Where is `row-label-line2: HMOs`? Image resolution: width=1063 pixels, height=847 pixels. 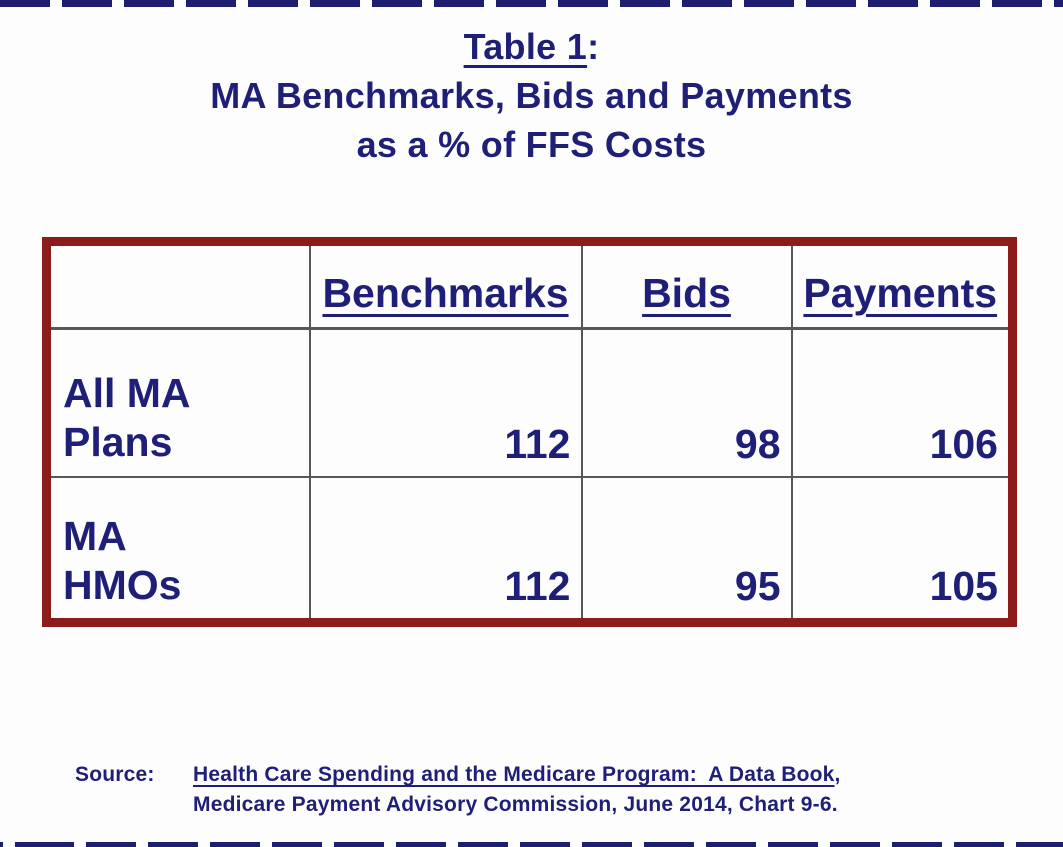
row-label-line2: HMOs is located at coordinates (122, 584).